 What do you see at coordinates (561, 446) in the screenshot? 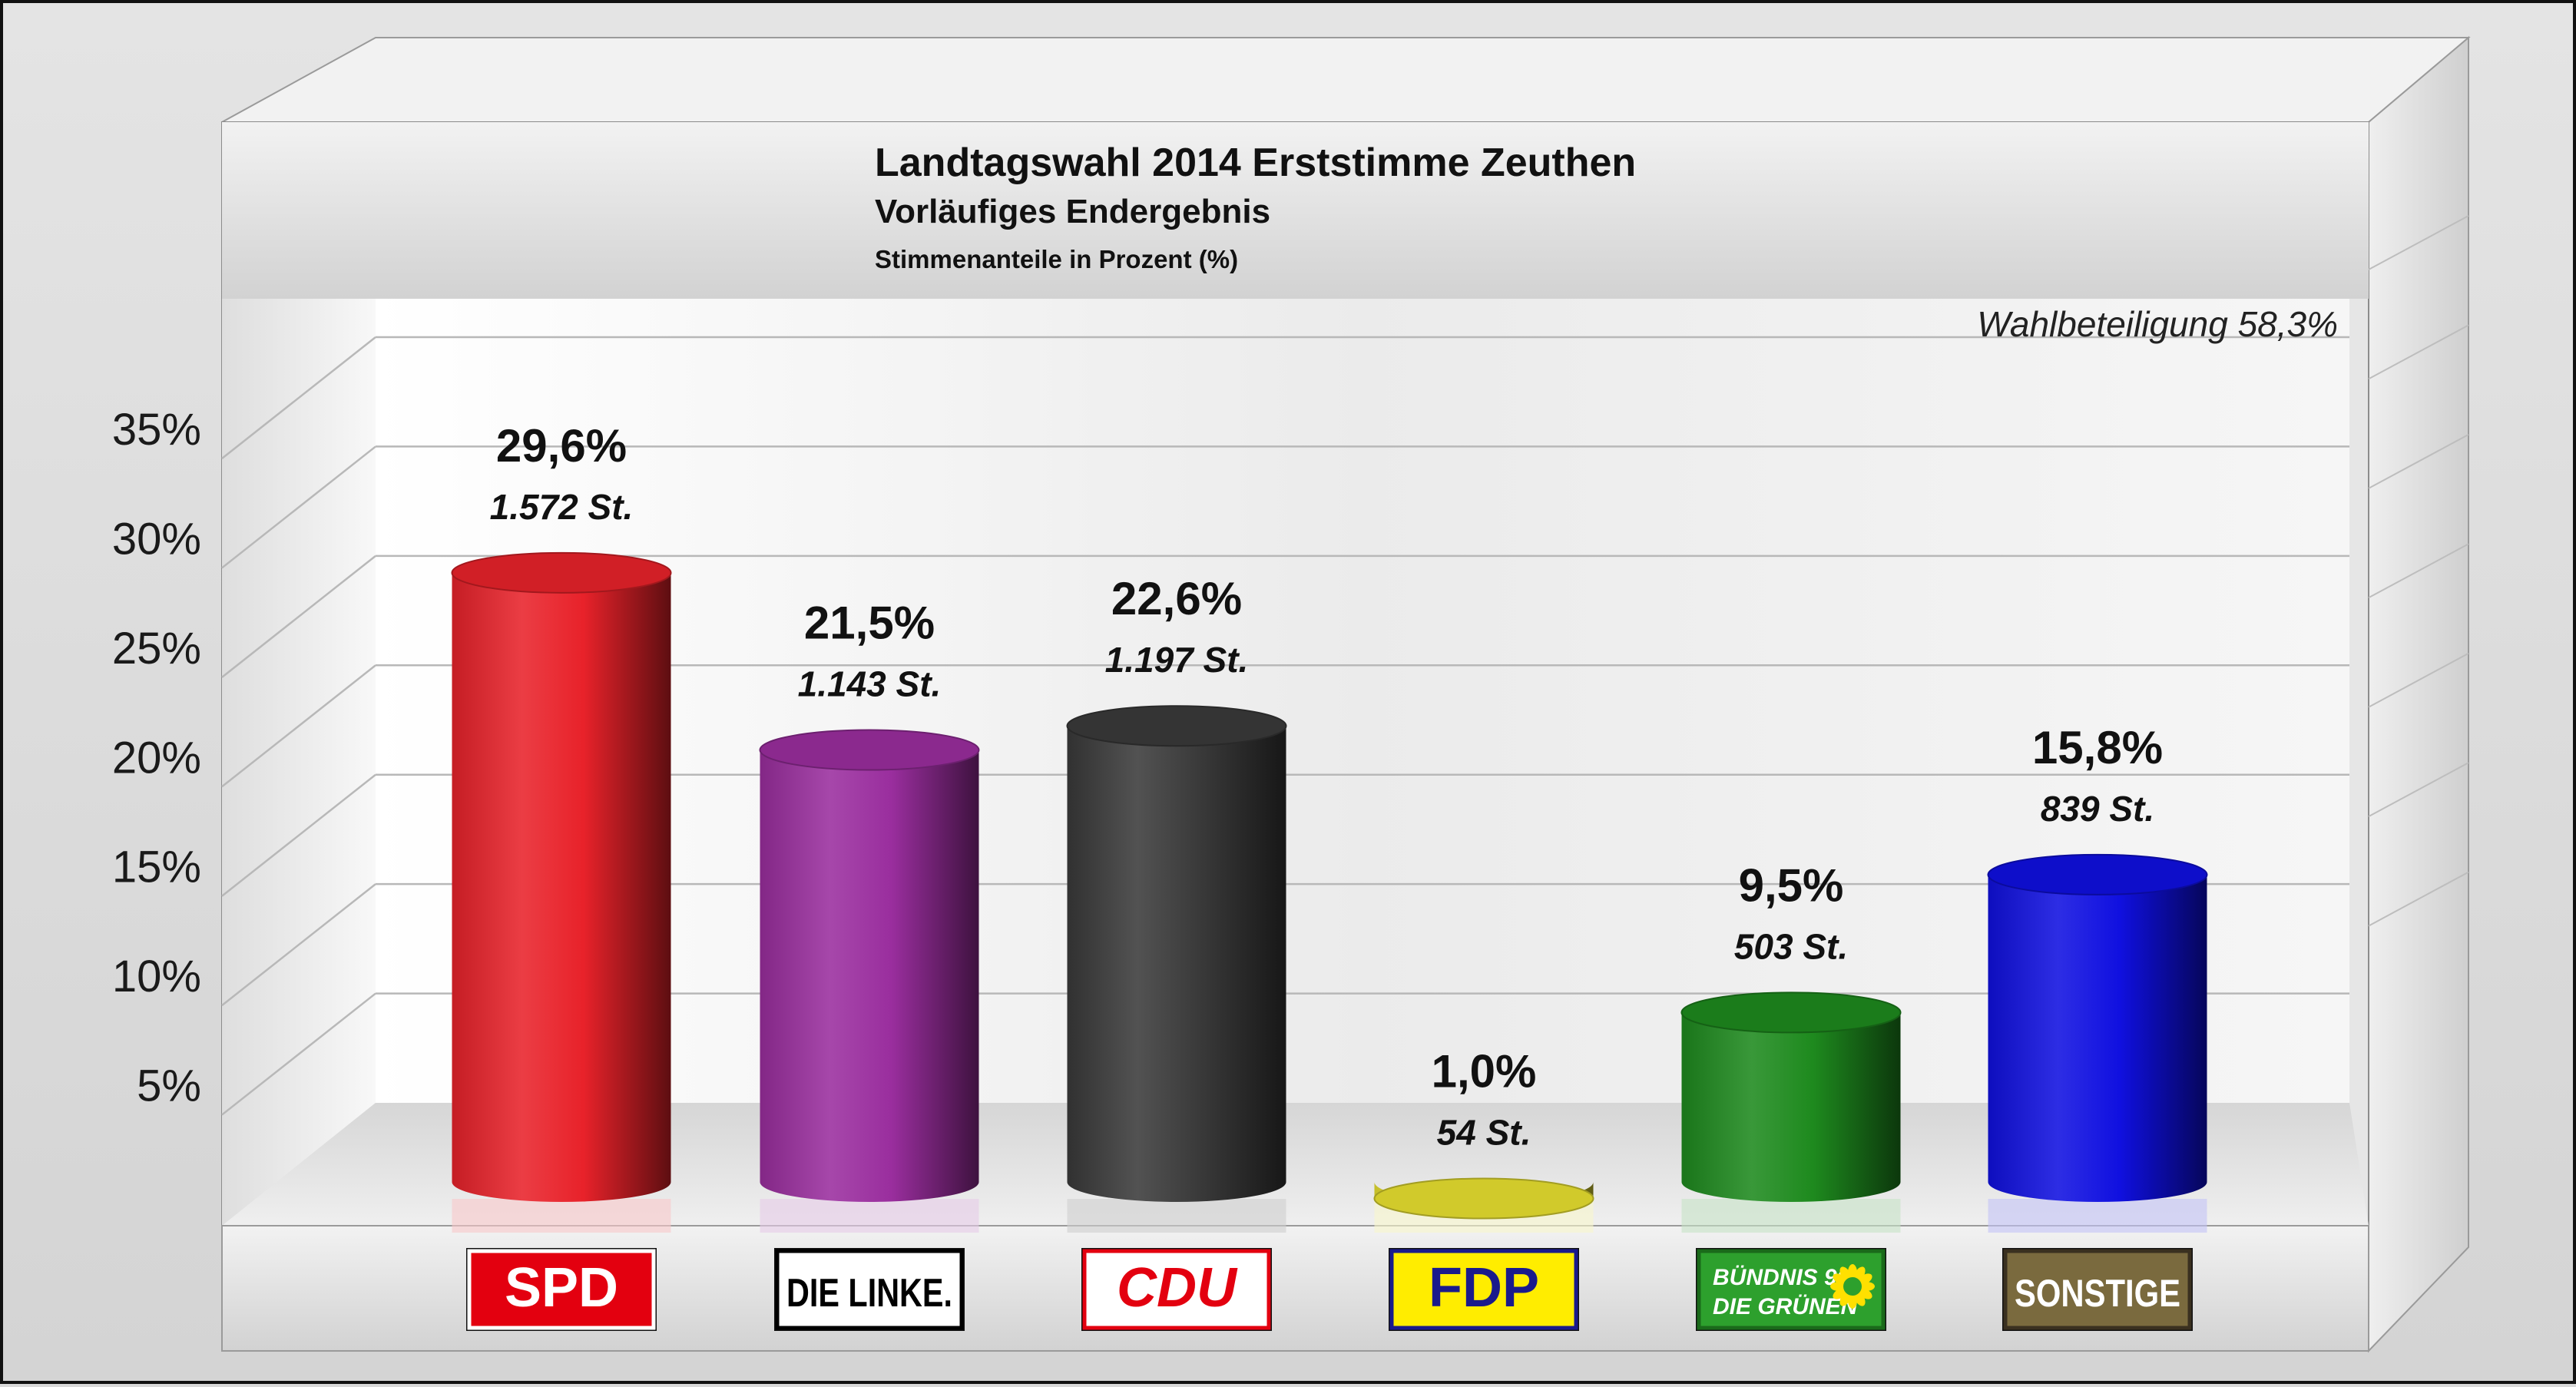
I see `bar-value-label: 29,6%` at bounding box center [561, 446].